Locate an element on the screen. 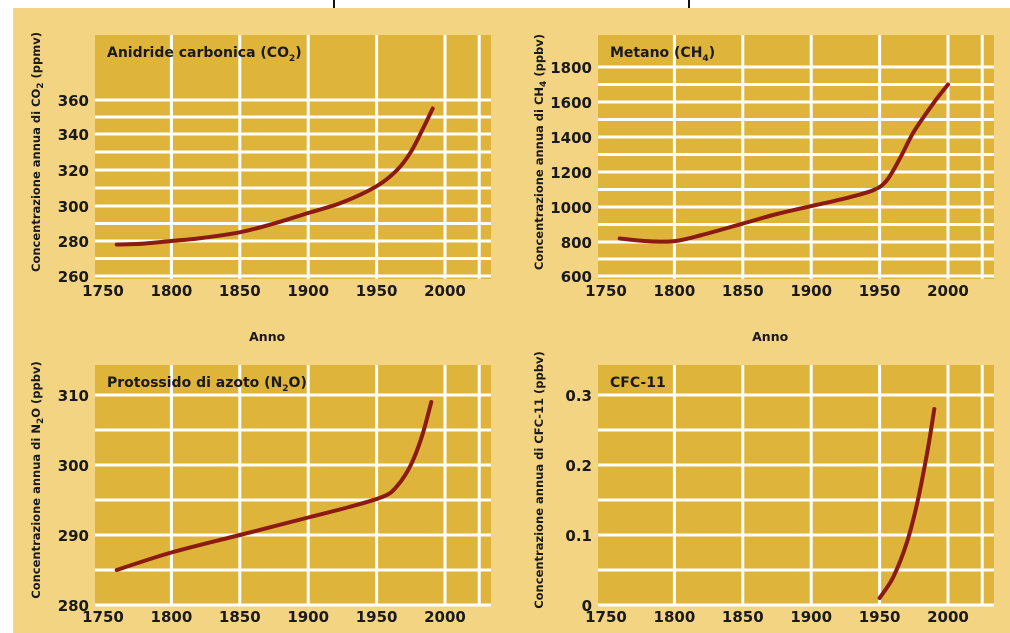  y-tick-label: 1800 is located at coordinates (571, 68).